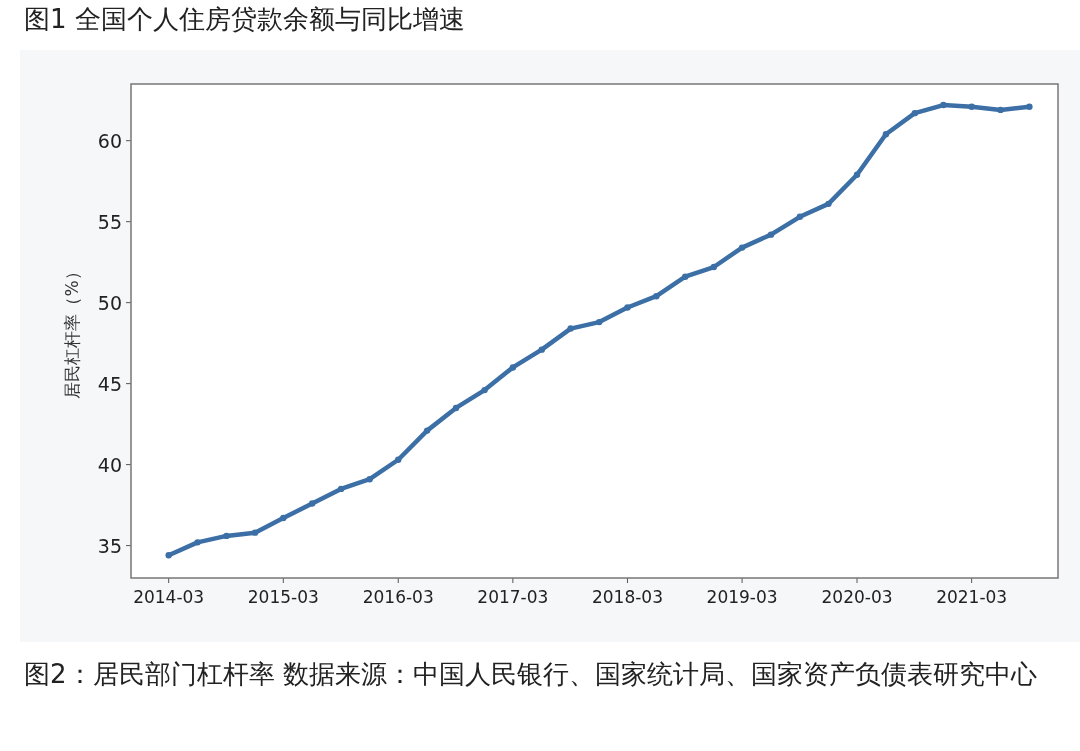 This screenshot has height=751, width=1080. What do you see at coordinates (109, 221) in the screenshot?
I see `y-tick-label: 55` at bounding box center [109, 221].